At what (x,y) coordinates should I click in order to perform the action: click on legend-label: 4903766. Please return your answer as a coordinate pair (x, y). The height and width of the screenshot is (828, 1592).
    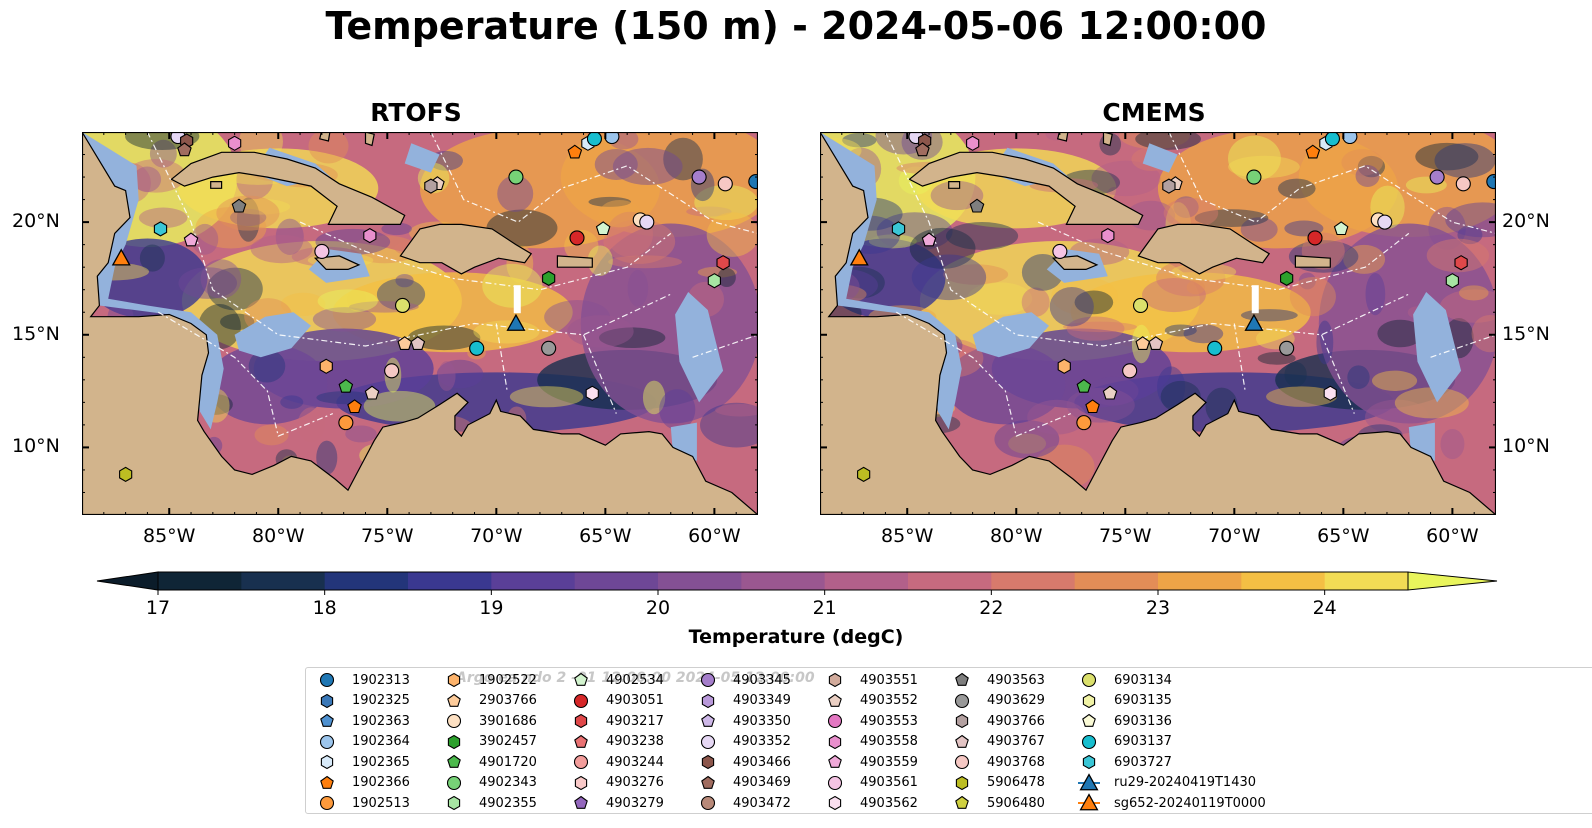
    Looking at the image, I should click on (1016, 721).